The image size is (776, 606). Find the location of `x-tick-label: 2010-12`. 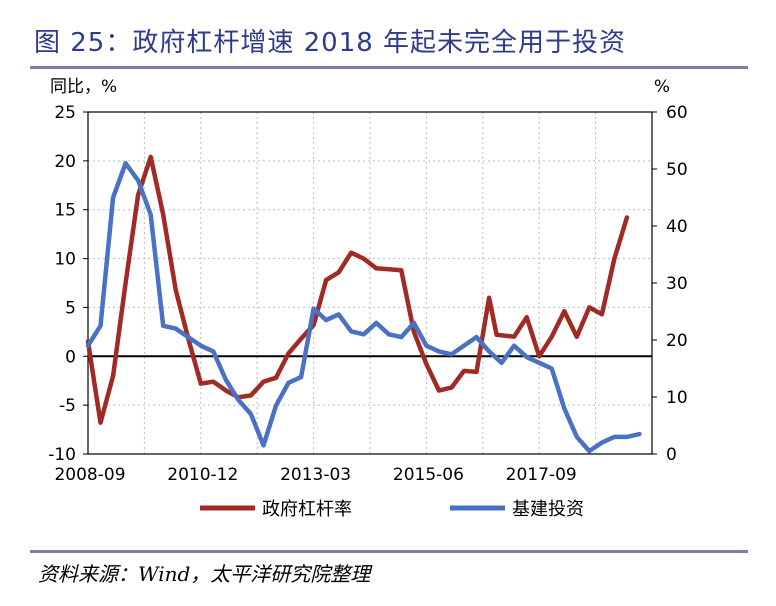

x-tick-label: 2010-12 is located at coordinates (202, 475).